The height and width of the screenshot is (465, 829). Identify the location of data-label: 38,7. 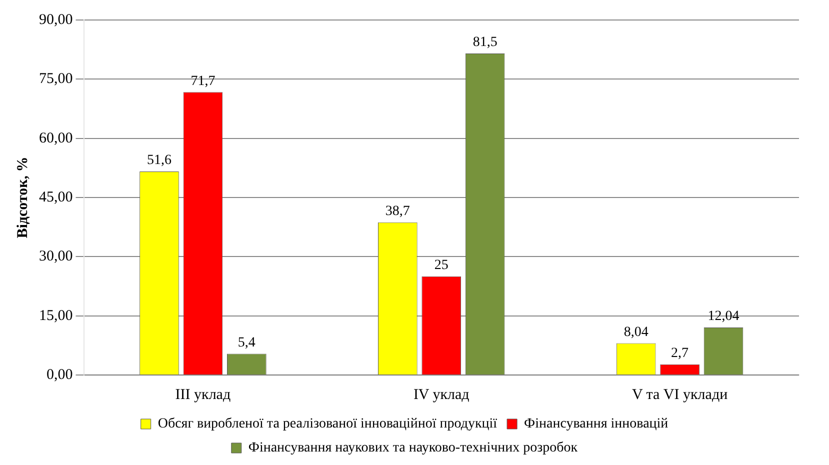
(397, 212).